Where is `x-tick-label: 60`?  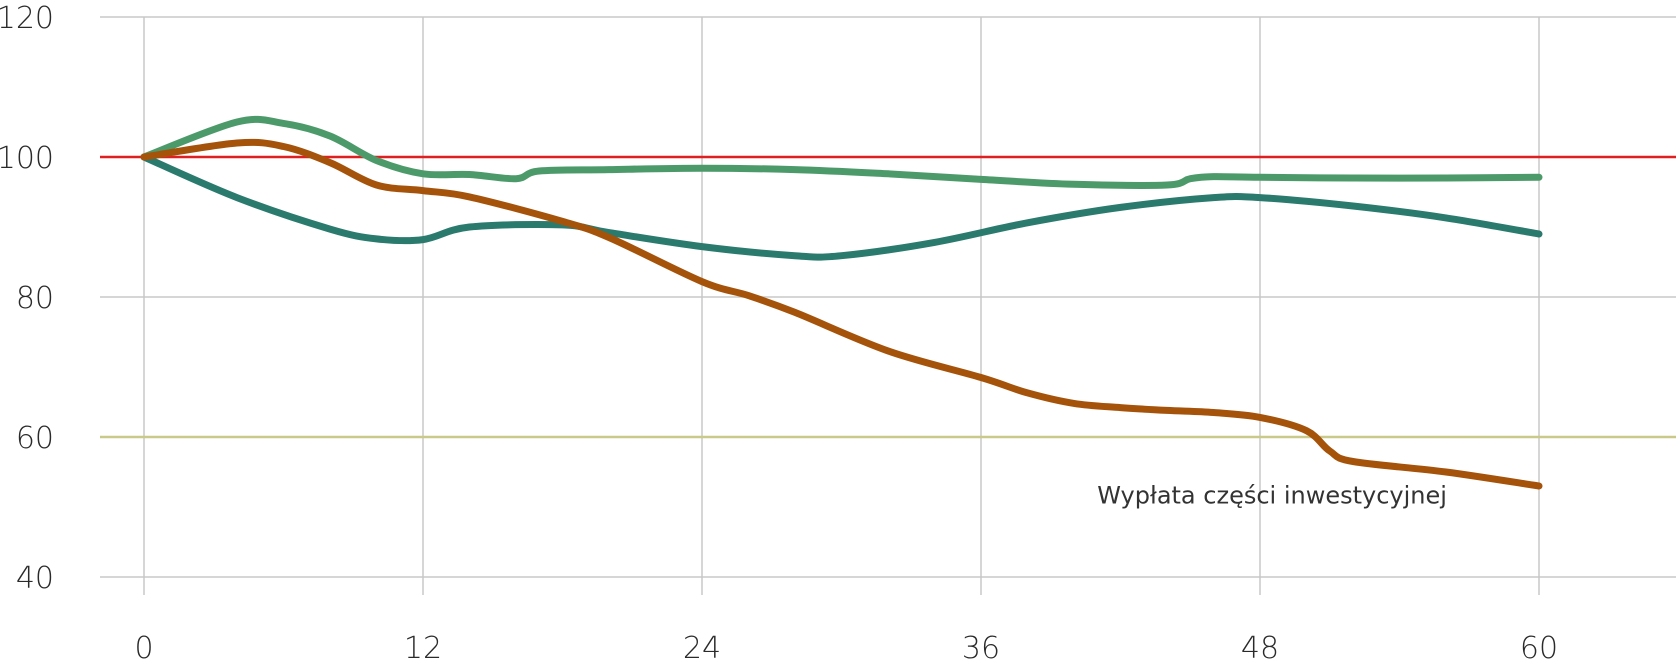
x-tick-label: 60 is located at coordinates (1539, 645).